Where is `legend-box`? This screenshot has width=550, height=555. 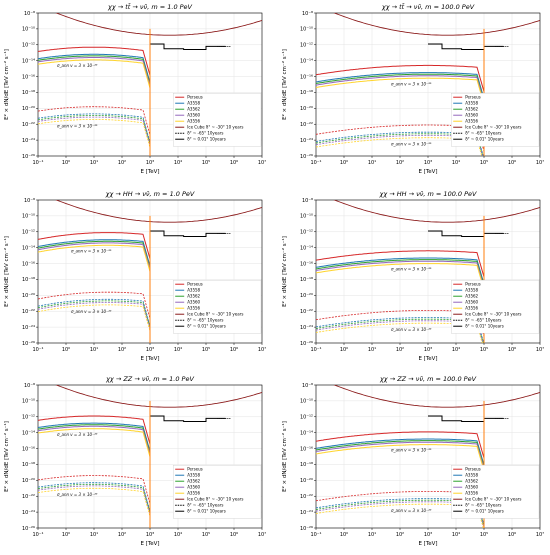
legend-box is located at coordinates (495, 492).